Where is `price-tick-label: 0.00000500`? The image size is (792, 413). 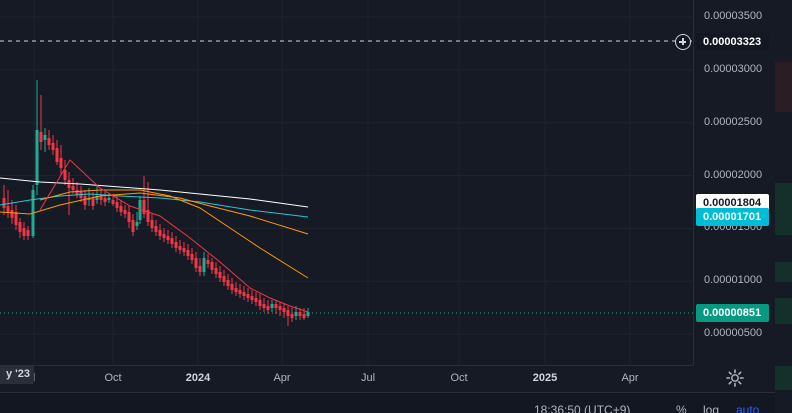 price-tick-label: 0.00000500 is located at coordinates (733, 333).